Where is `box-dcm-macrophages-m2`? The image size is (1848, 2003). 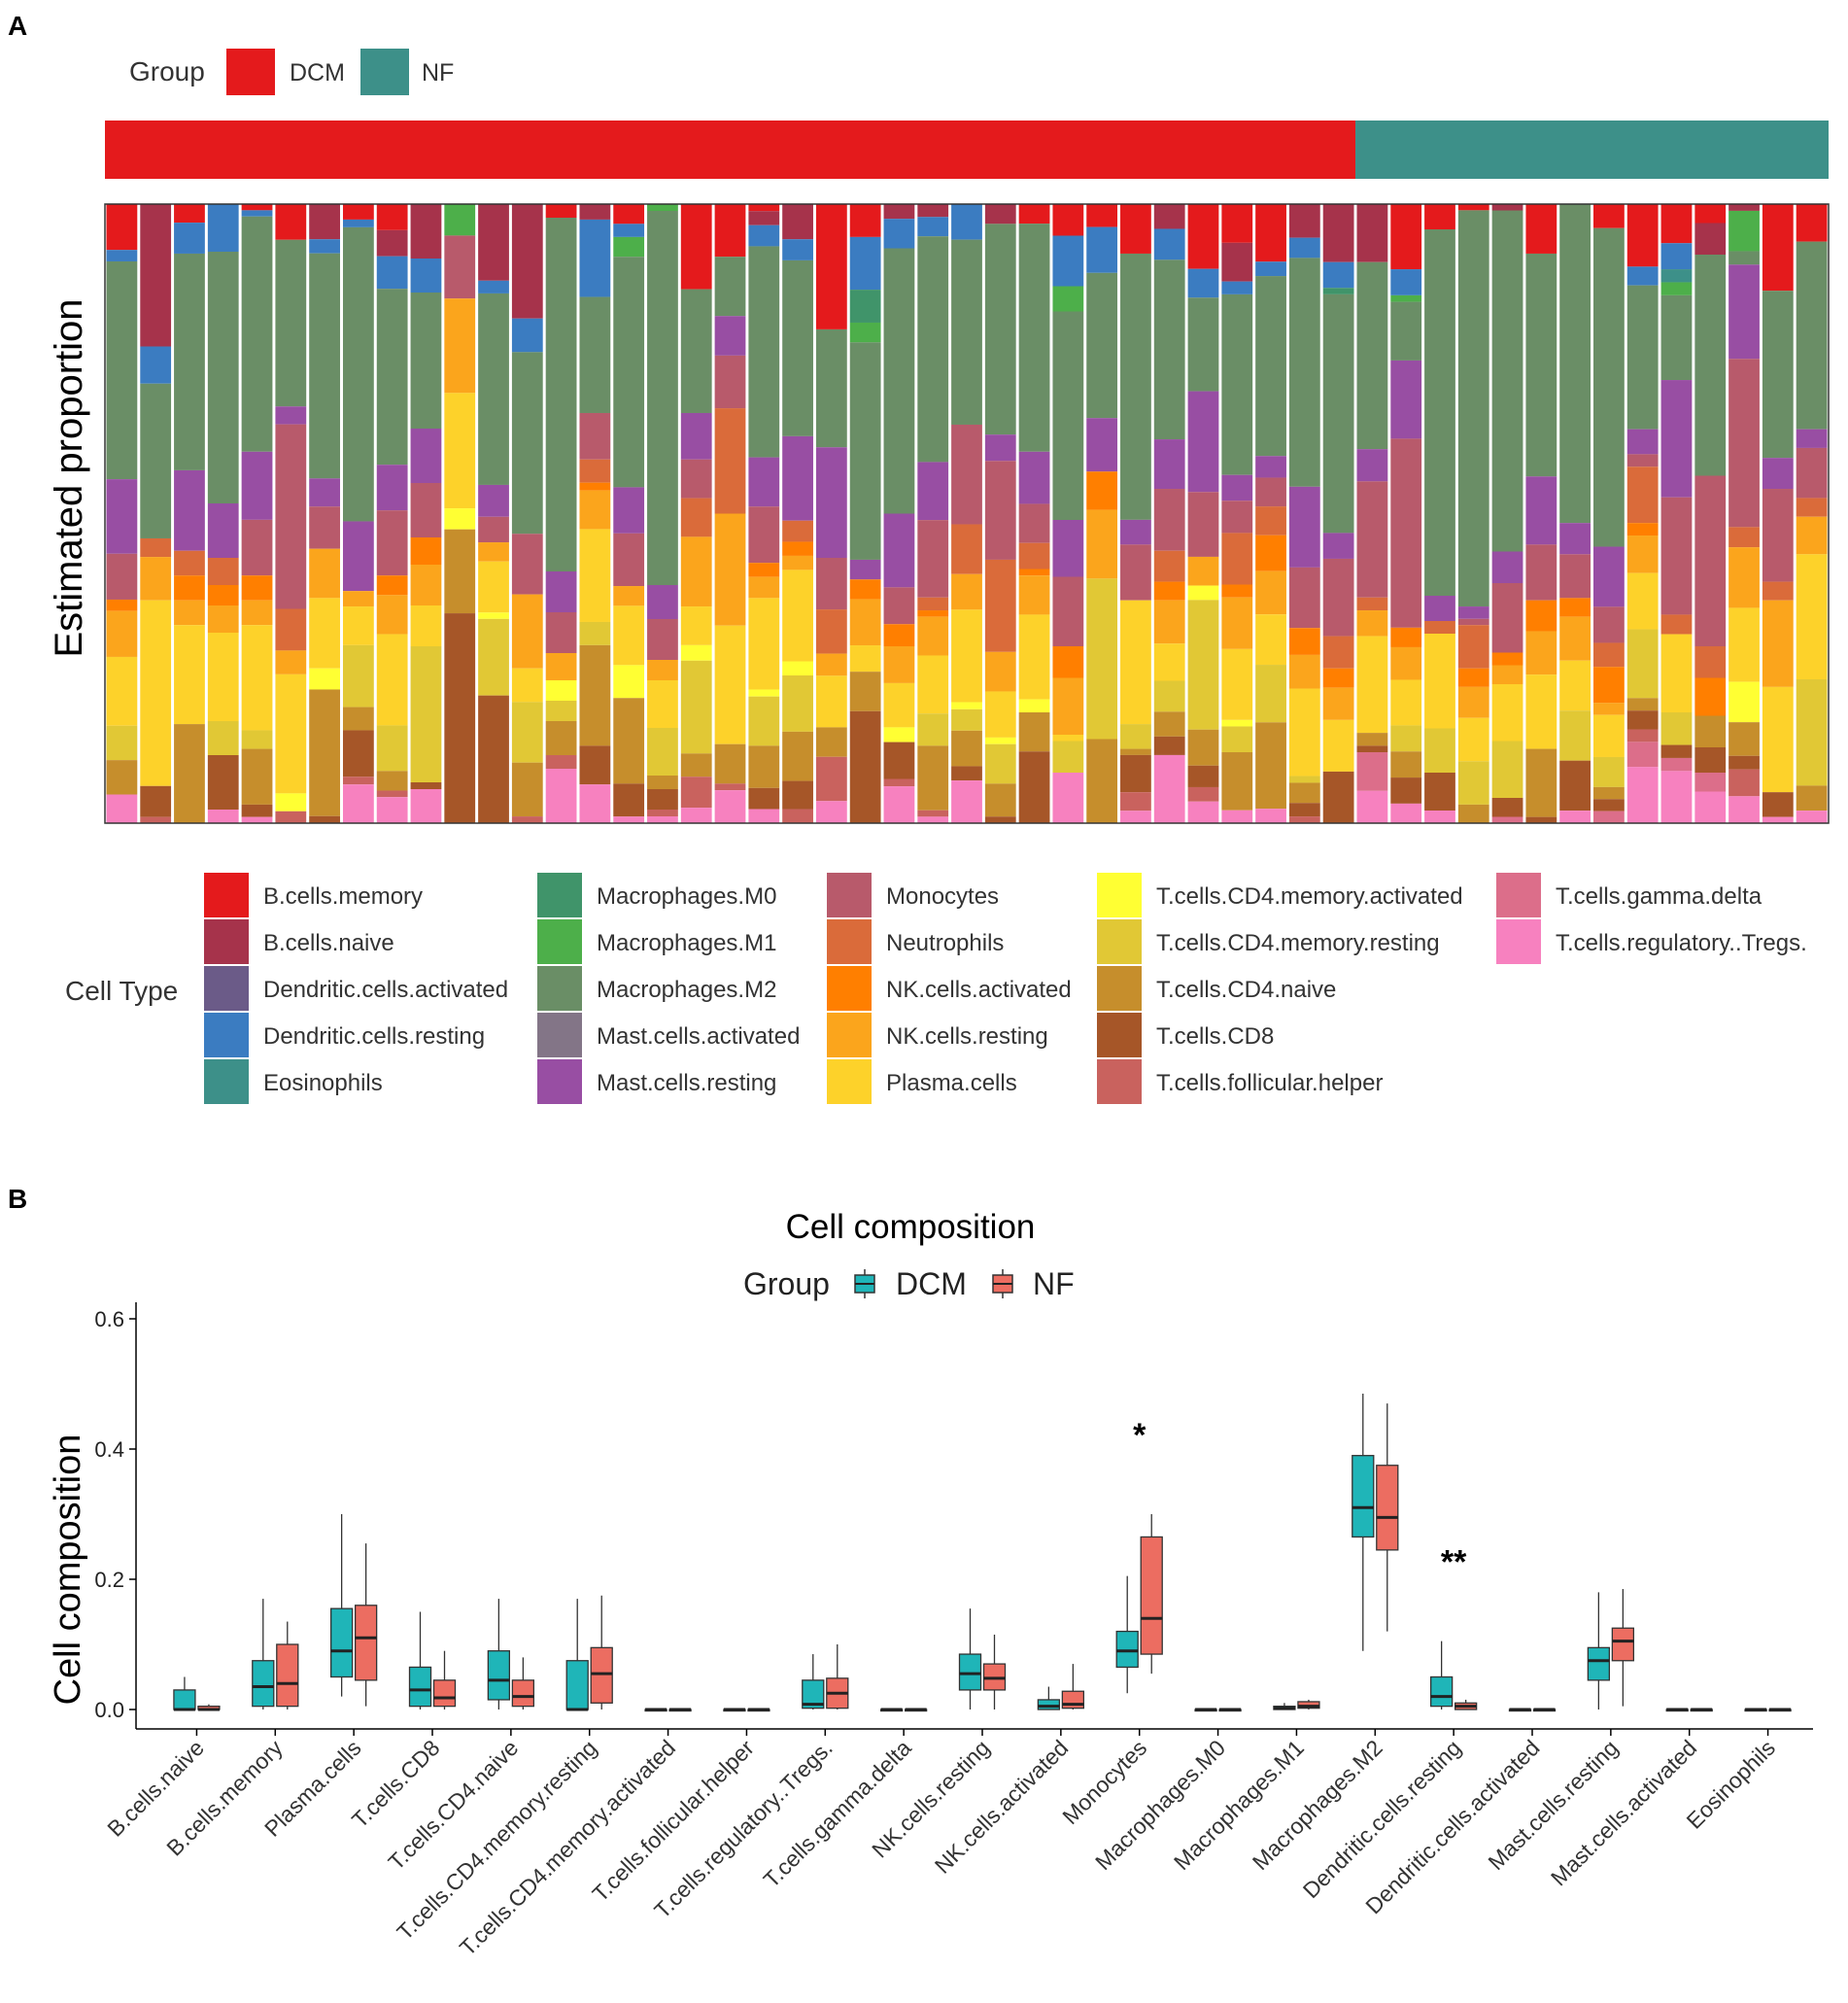 box-dcm-macrophages-m2 is located at coordinates (1363, 1523).